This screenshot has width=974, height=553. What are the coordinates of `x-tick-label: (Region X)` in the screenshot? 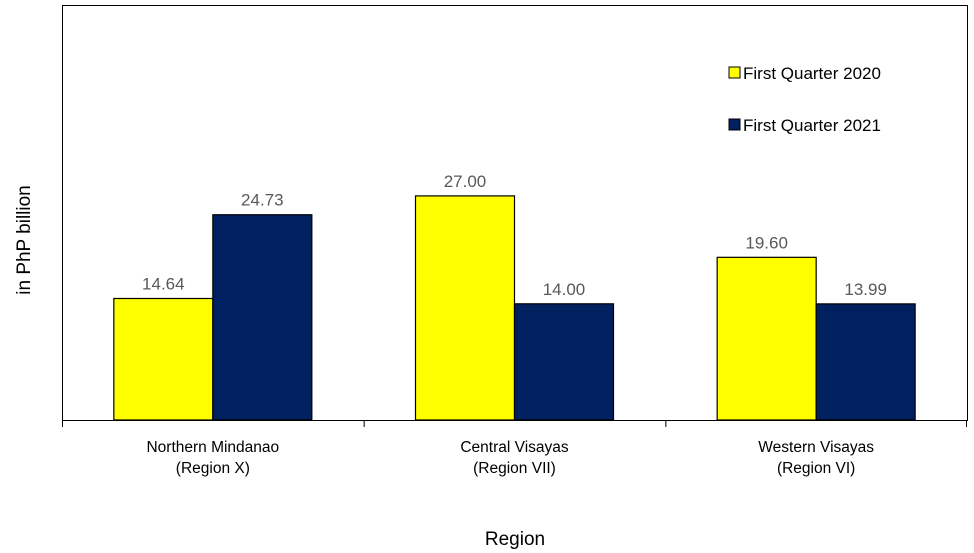 It's located at (213, 468).